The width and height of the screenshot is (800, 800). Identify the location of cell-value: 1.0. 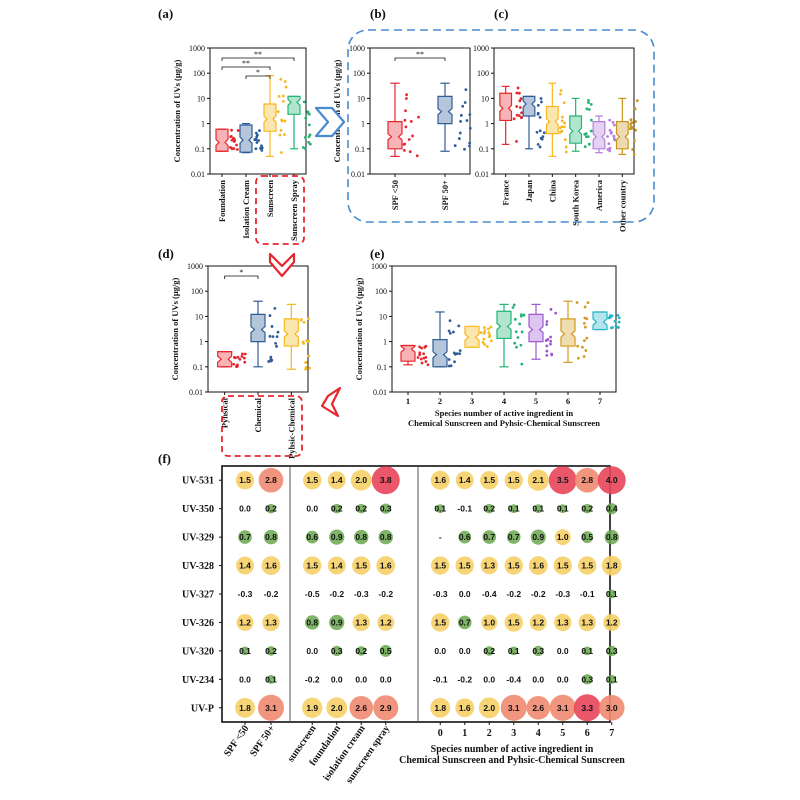
(489, 622).